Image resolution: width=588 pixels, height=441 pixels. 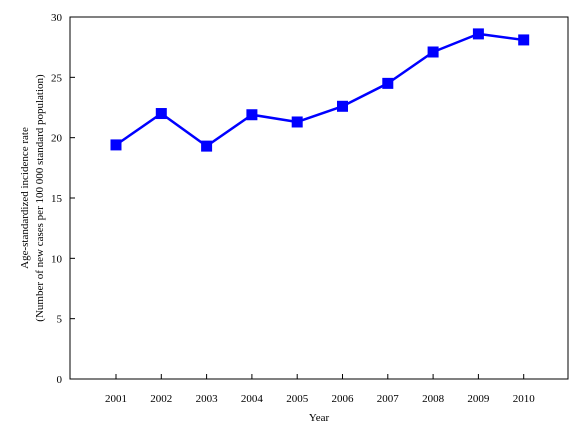 I want to click on y-tick-label: 20, so click(x=57, y=139).